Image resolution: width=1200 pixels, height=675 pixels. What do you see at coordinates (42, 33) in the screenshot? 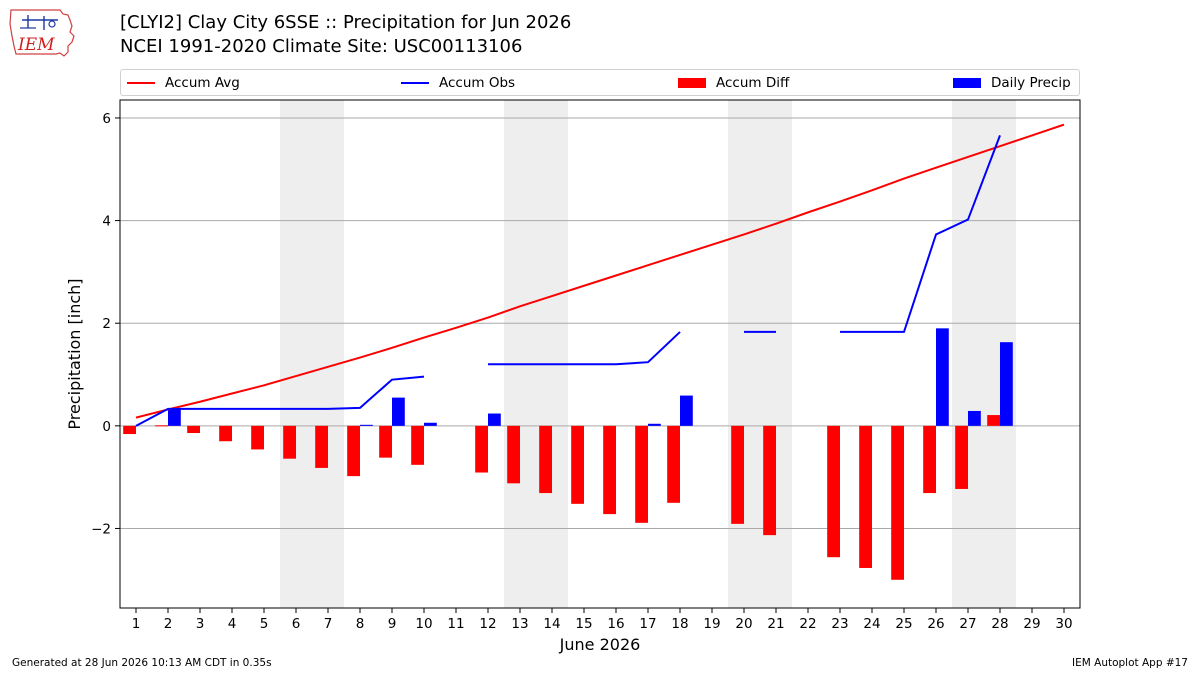
I see `iem-logo: IEM` at bounding box center [42, 33].